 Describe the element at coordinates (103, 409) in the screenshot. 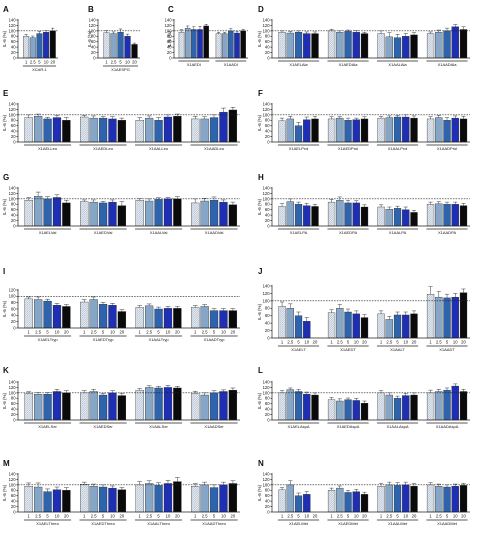

I see `bar-group: X1AEDSer` at that location.